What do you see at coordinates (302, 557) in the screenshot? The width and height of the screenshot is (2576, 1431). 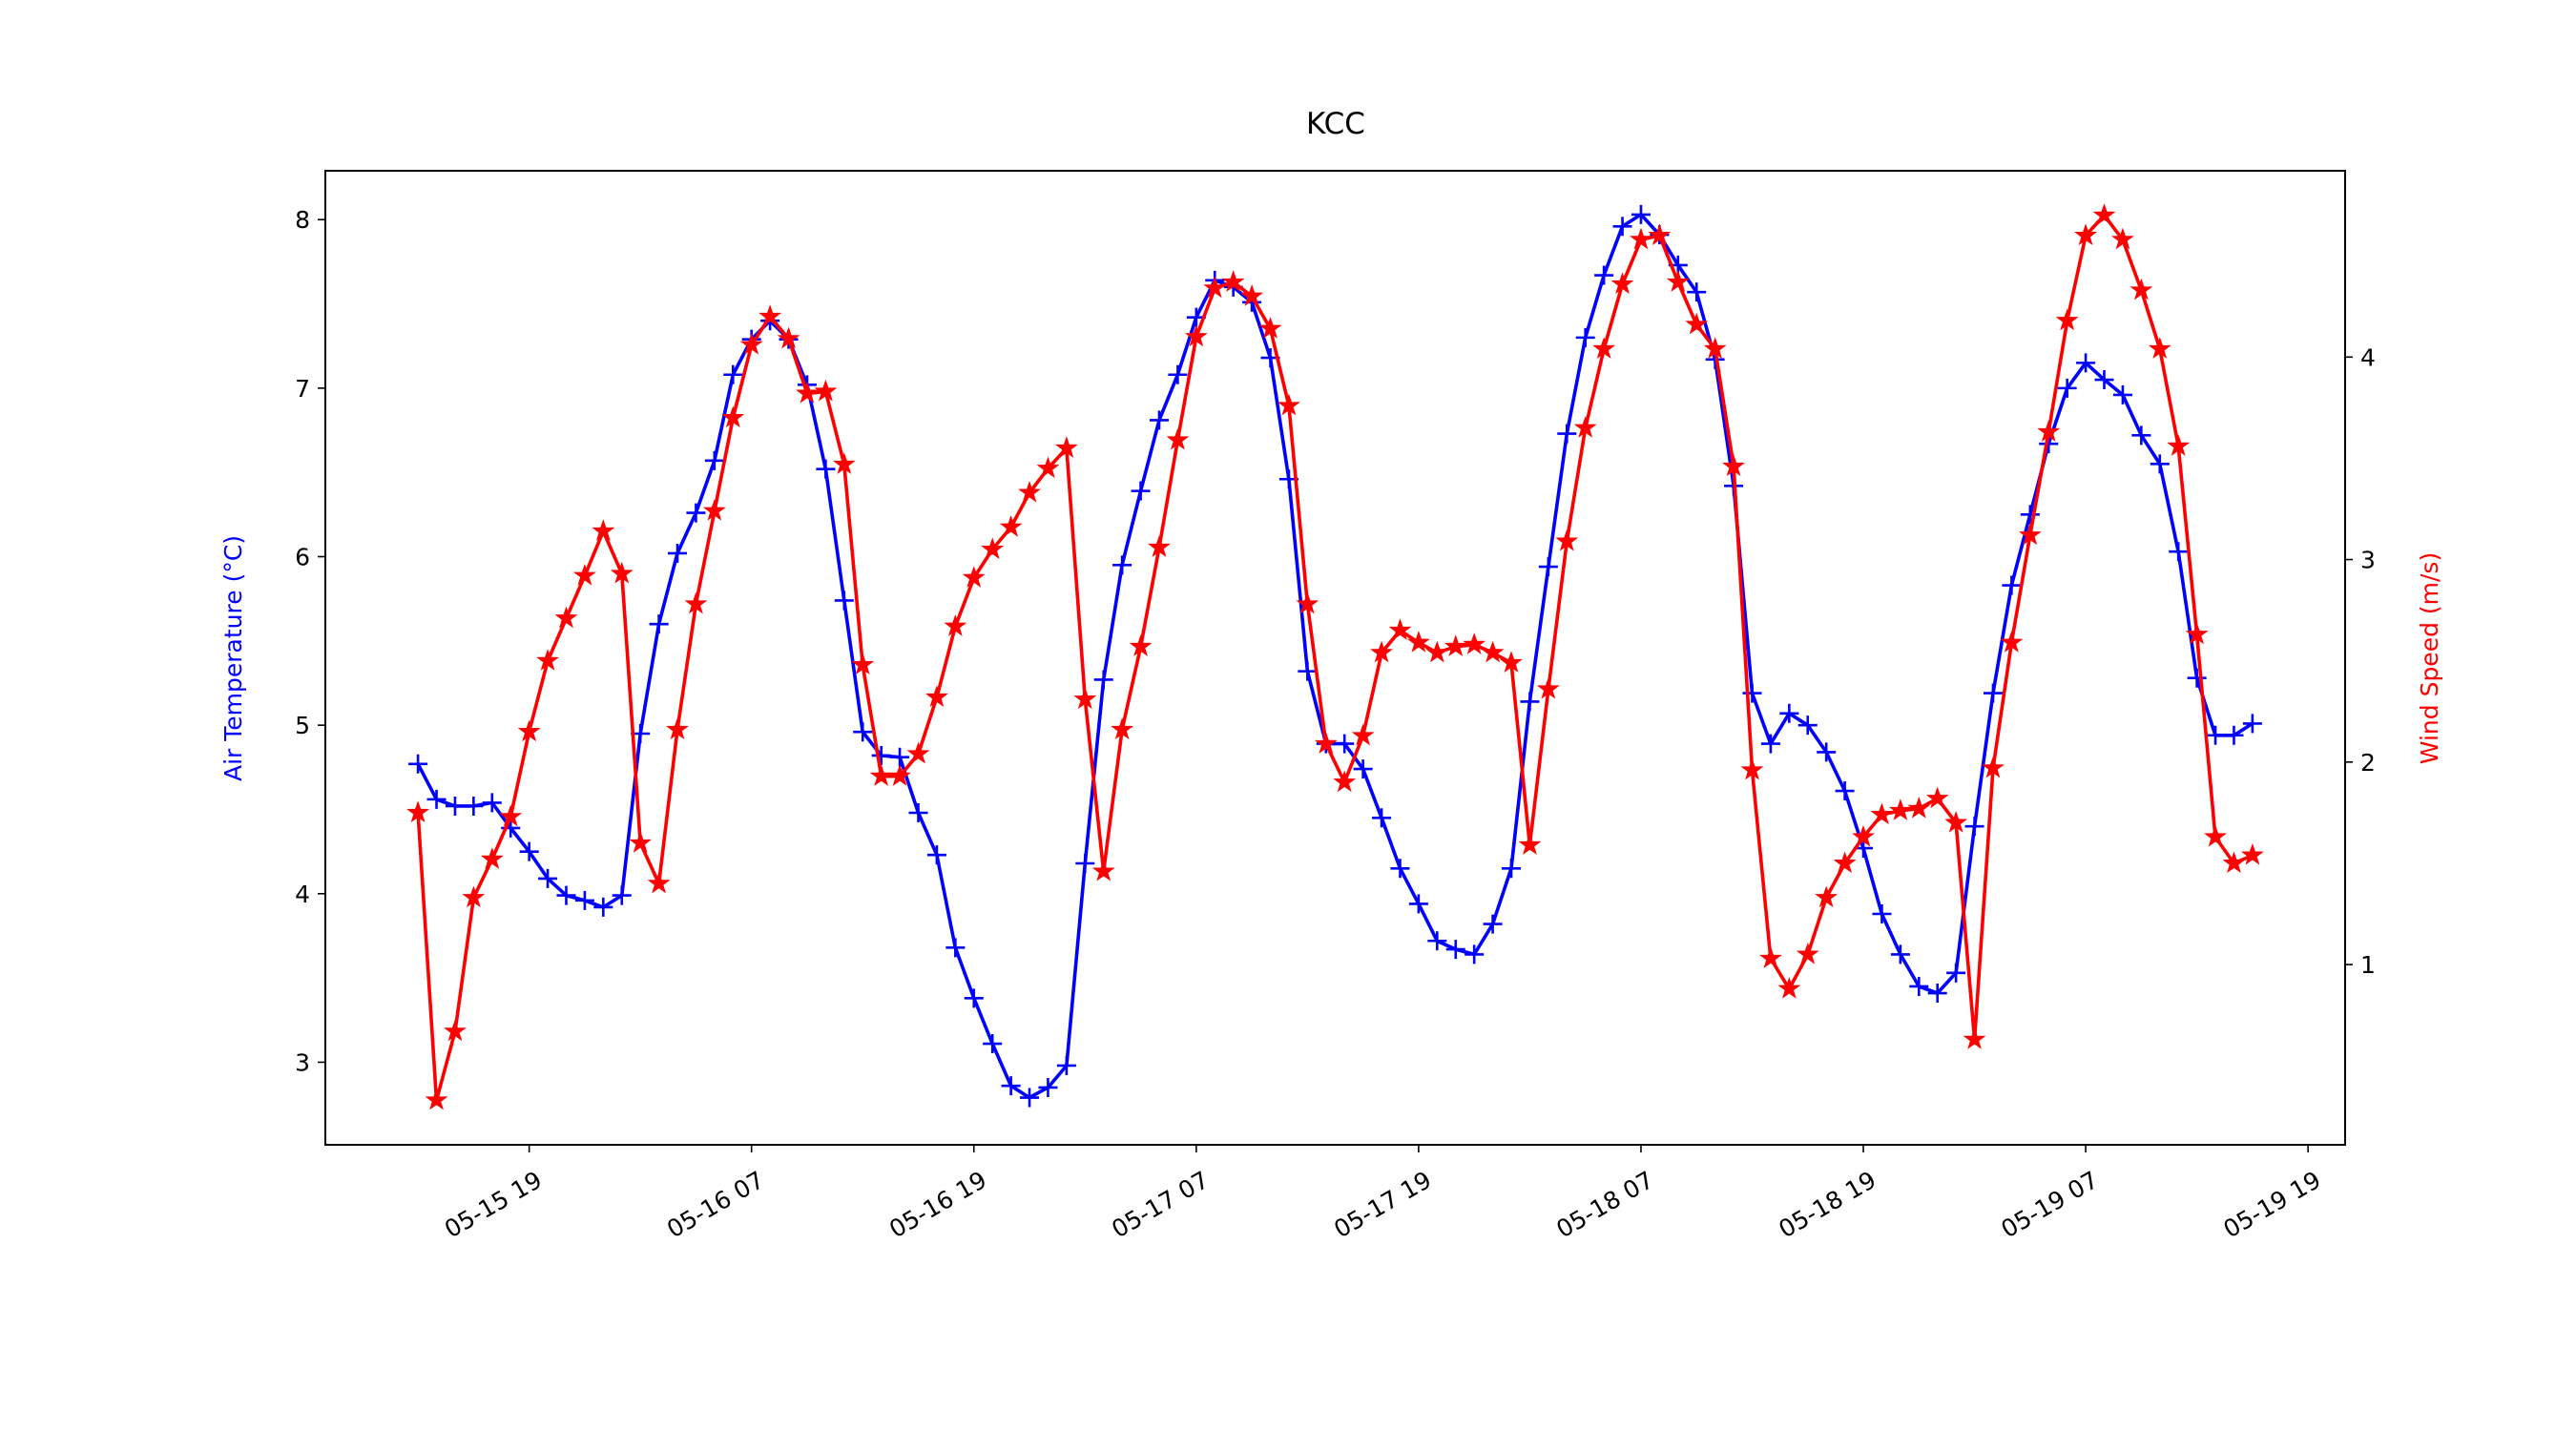 I see `y-tick-label: 6` at bounding box center [302, 557].